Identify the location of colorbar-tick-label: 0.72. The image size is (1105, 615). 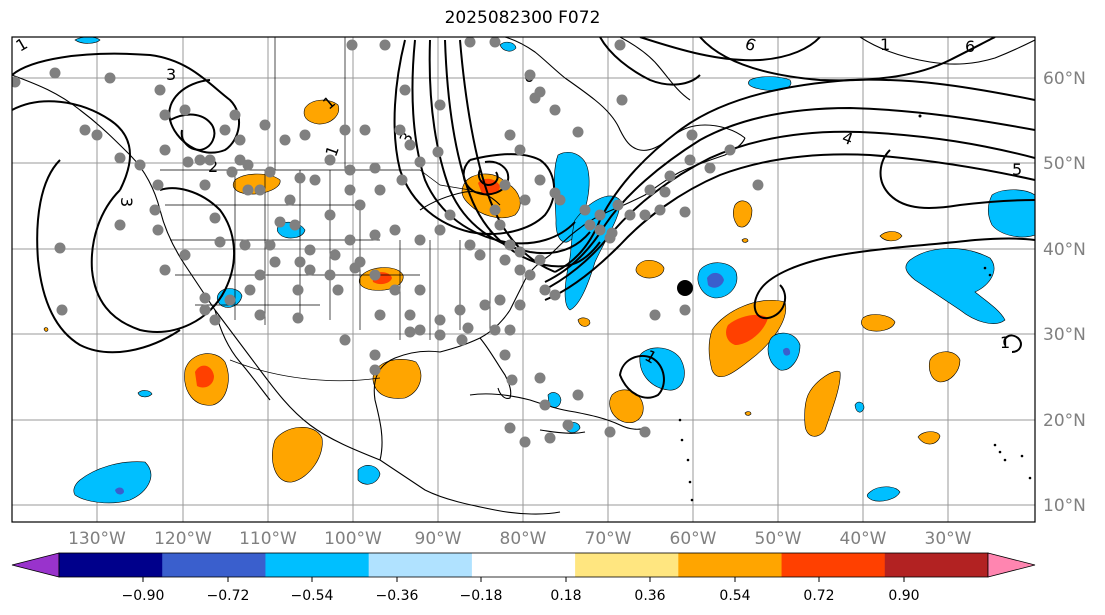
(818, 596).